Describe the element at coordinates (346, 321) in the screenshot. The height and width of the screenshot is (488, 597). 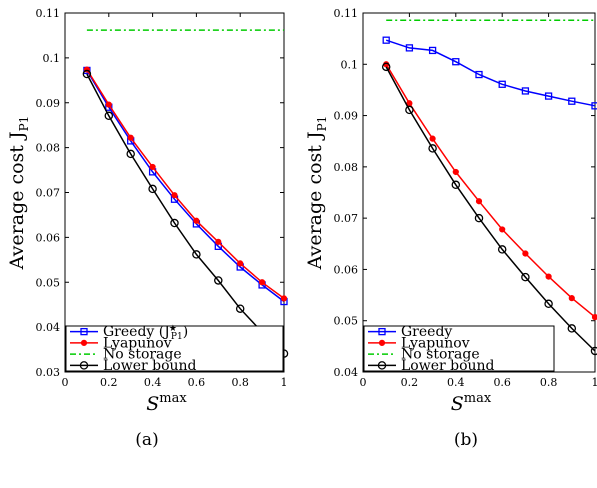
I see `panel-b-ytick-label: 0.05` at that location.